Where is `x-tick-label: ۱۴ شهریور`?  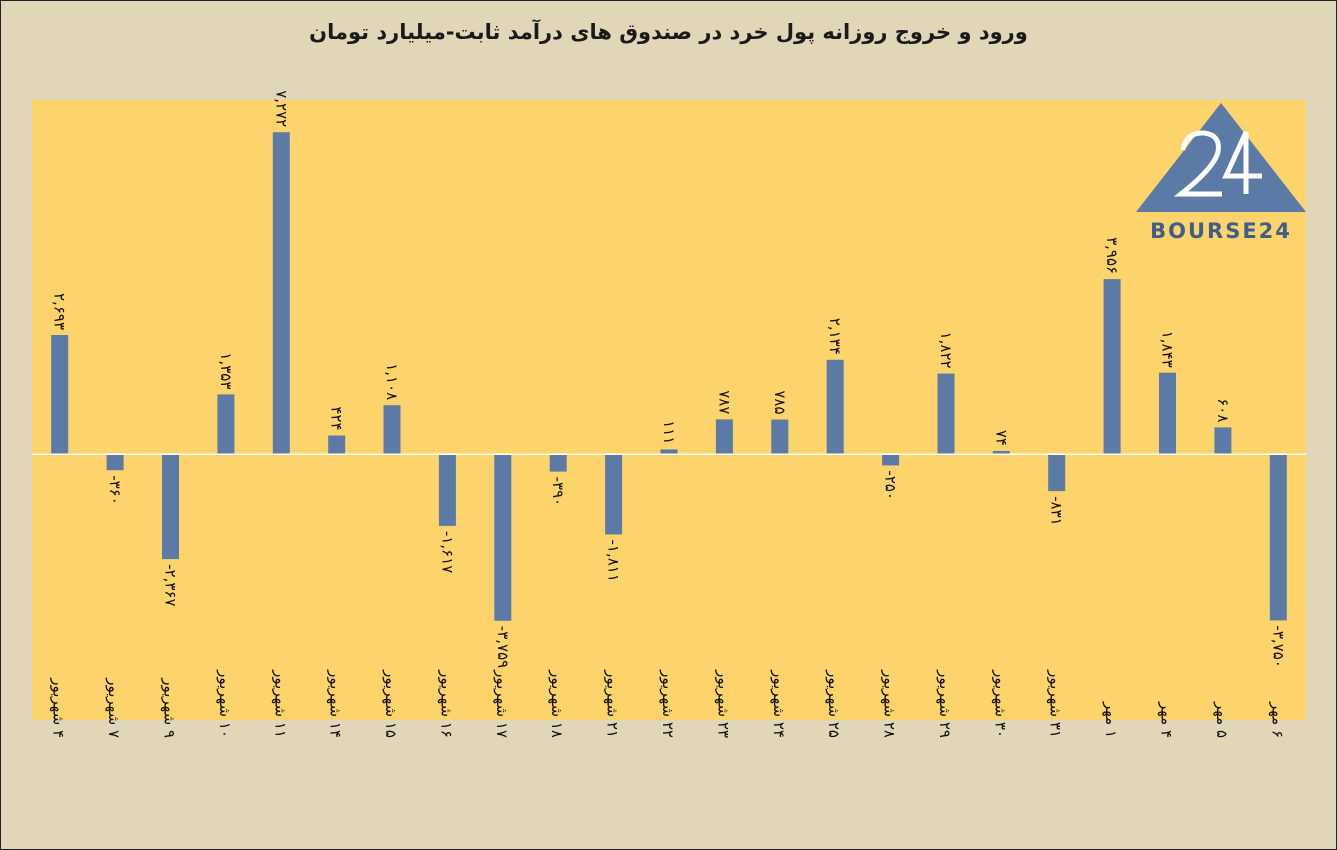 x-tick-label: ۱۴ شهریور is located at coordinates (336, 703).